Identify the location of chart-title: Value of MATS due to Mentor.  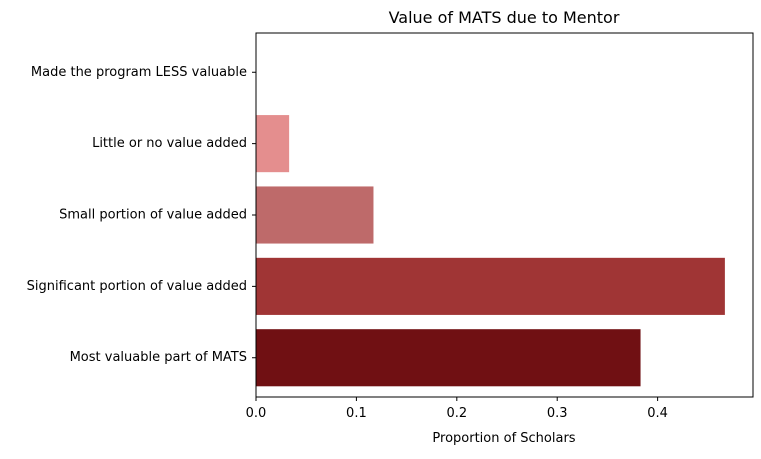
(504, 17).